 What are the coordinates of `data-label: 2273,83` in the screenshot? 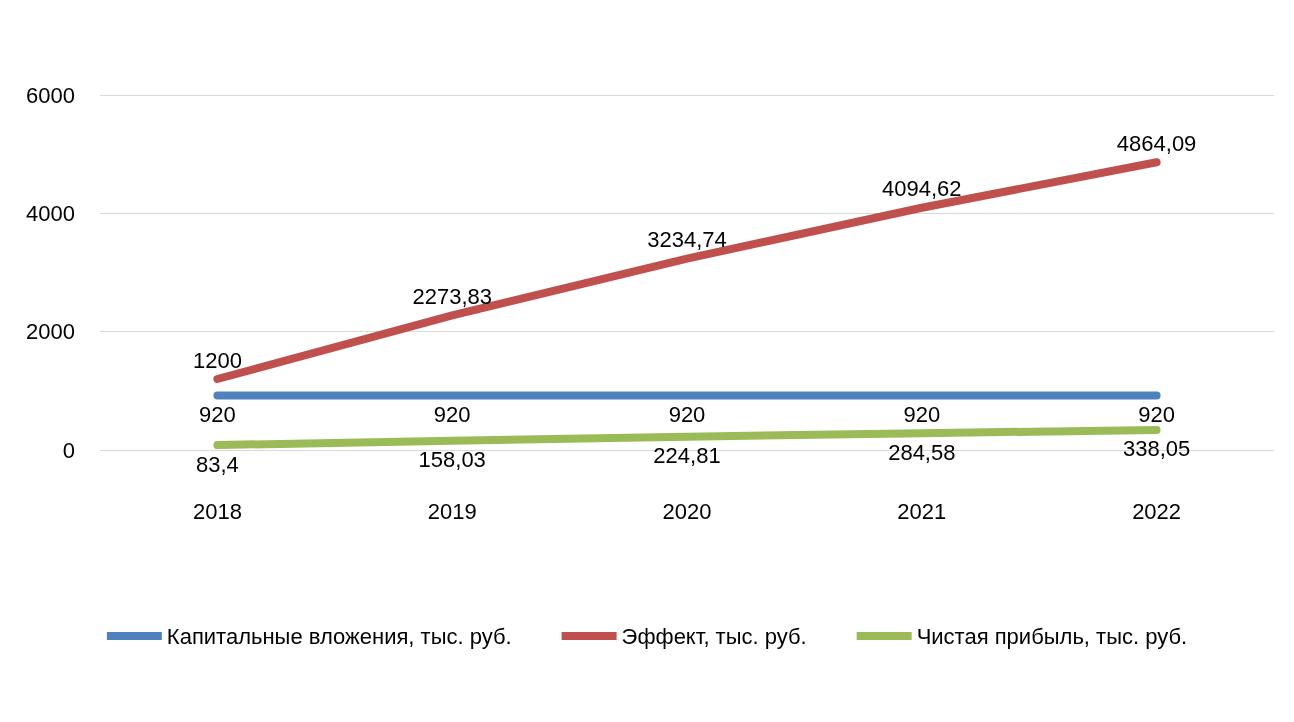 It's located at (452, 296).